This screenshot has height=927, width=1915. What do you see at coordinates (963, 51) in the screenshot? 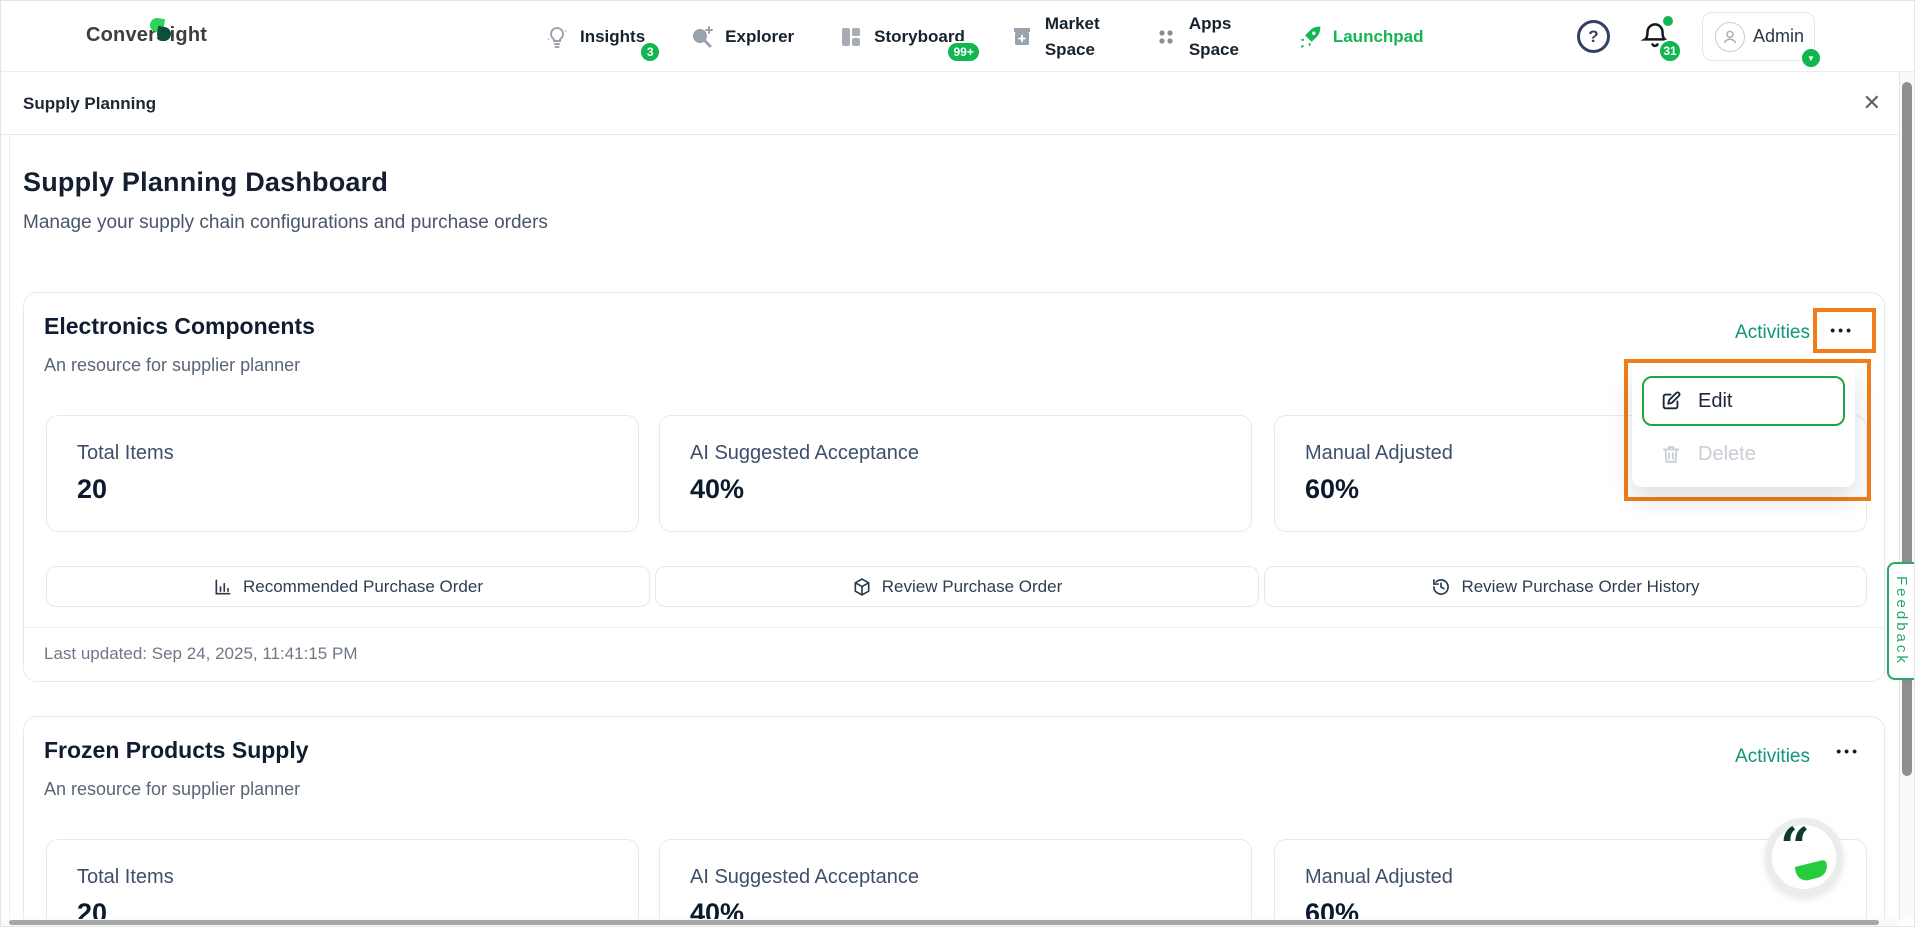
I see `storyboard-count-badge: 99+` at bounding box center [963, 51].